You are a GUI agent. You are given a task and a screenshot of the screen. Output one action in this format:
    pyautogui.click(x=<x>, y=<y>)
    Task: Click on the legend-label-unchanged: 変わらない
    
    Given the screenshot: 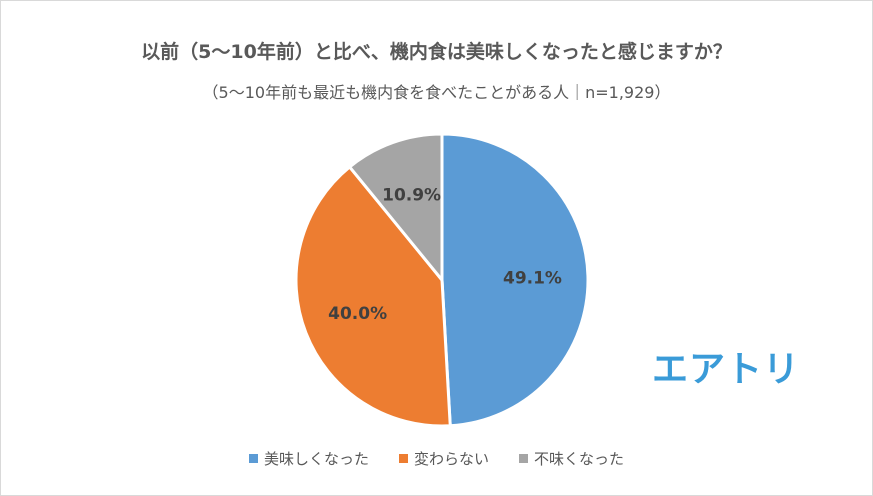 What is the action you would take?
    pyautogui.click(x=451, y=459)
    